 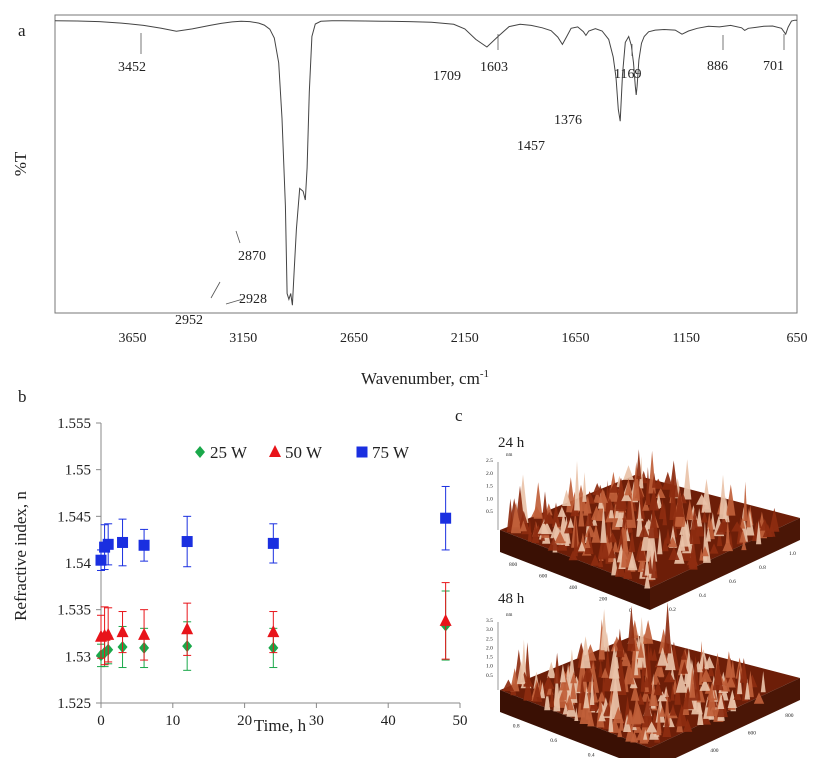 I want to click on afm-y-tick-label: 800, so click(x=789, y=716).